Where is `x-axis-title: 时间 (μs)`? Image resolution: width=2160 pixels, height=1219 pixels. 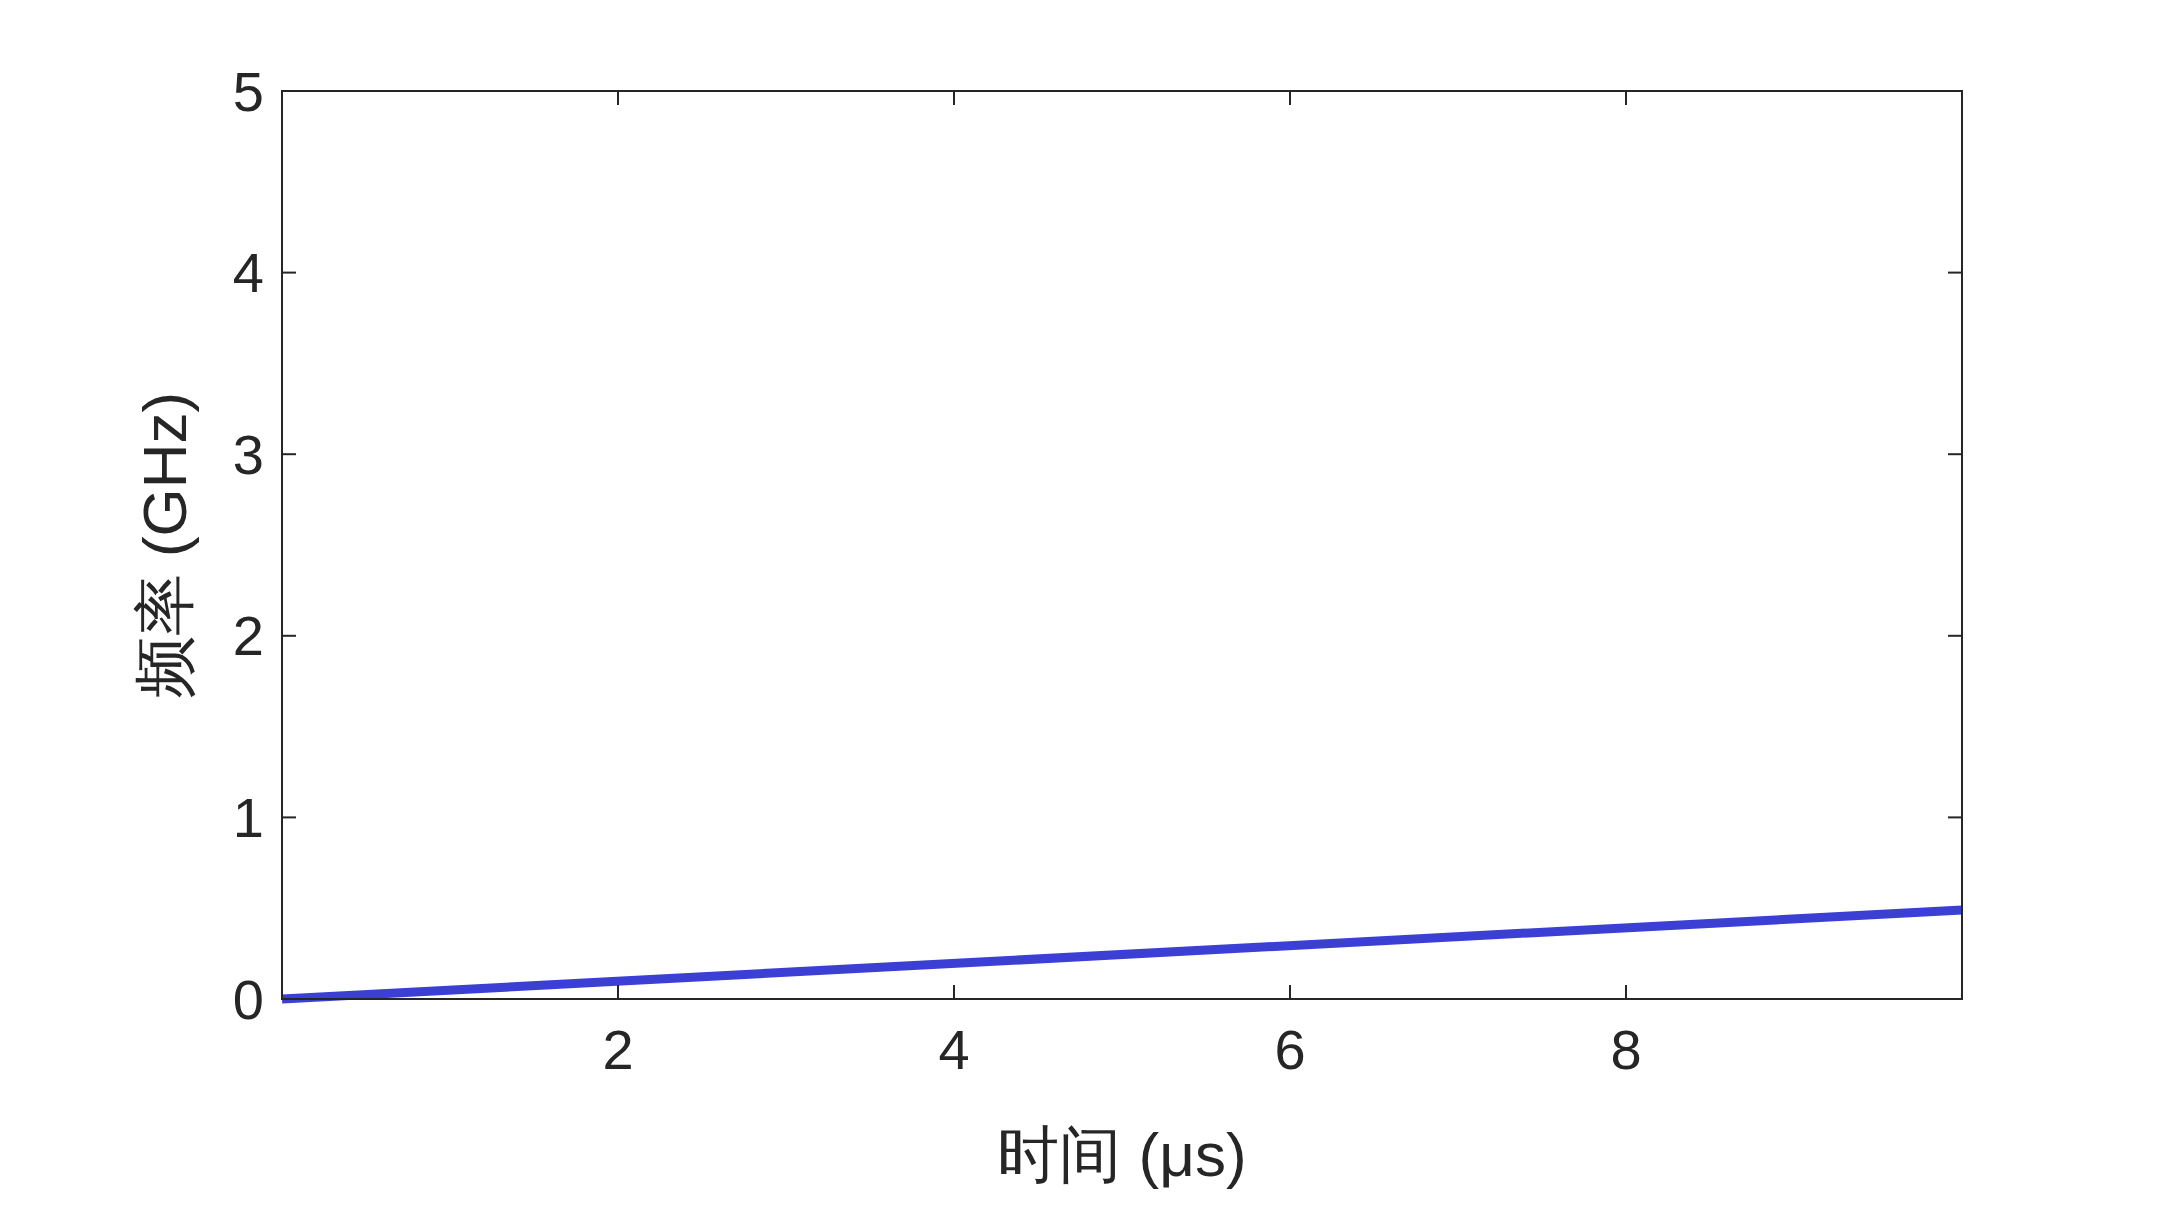 x-axis-title: 时间 (μs) is located at coordinates (1122, 1154).